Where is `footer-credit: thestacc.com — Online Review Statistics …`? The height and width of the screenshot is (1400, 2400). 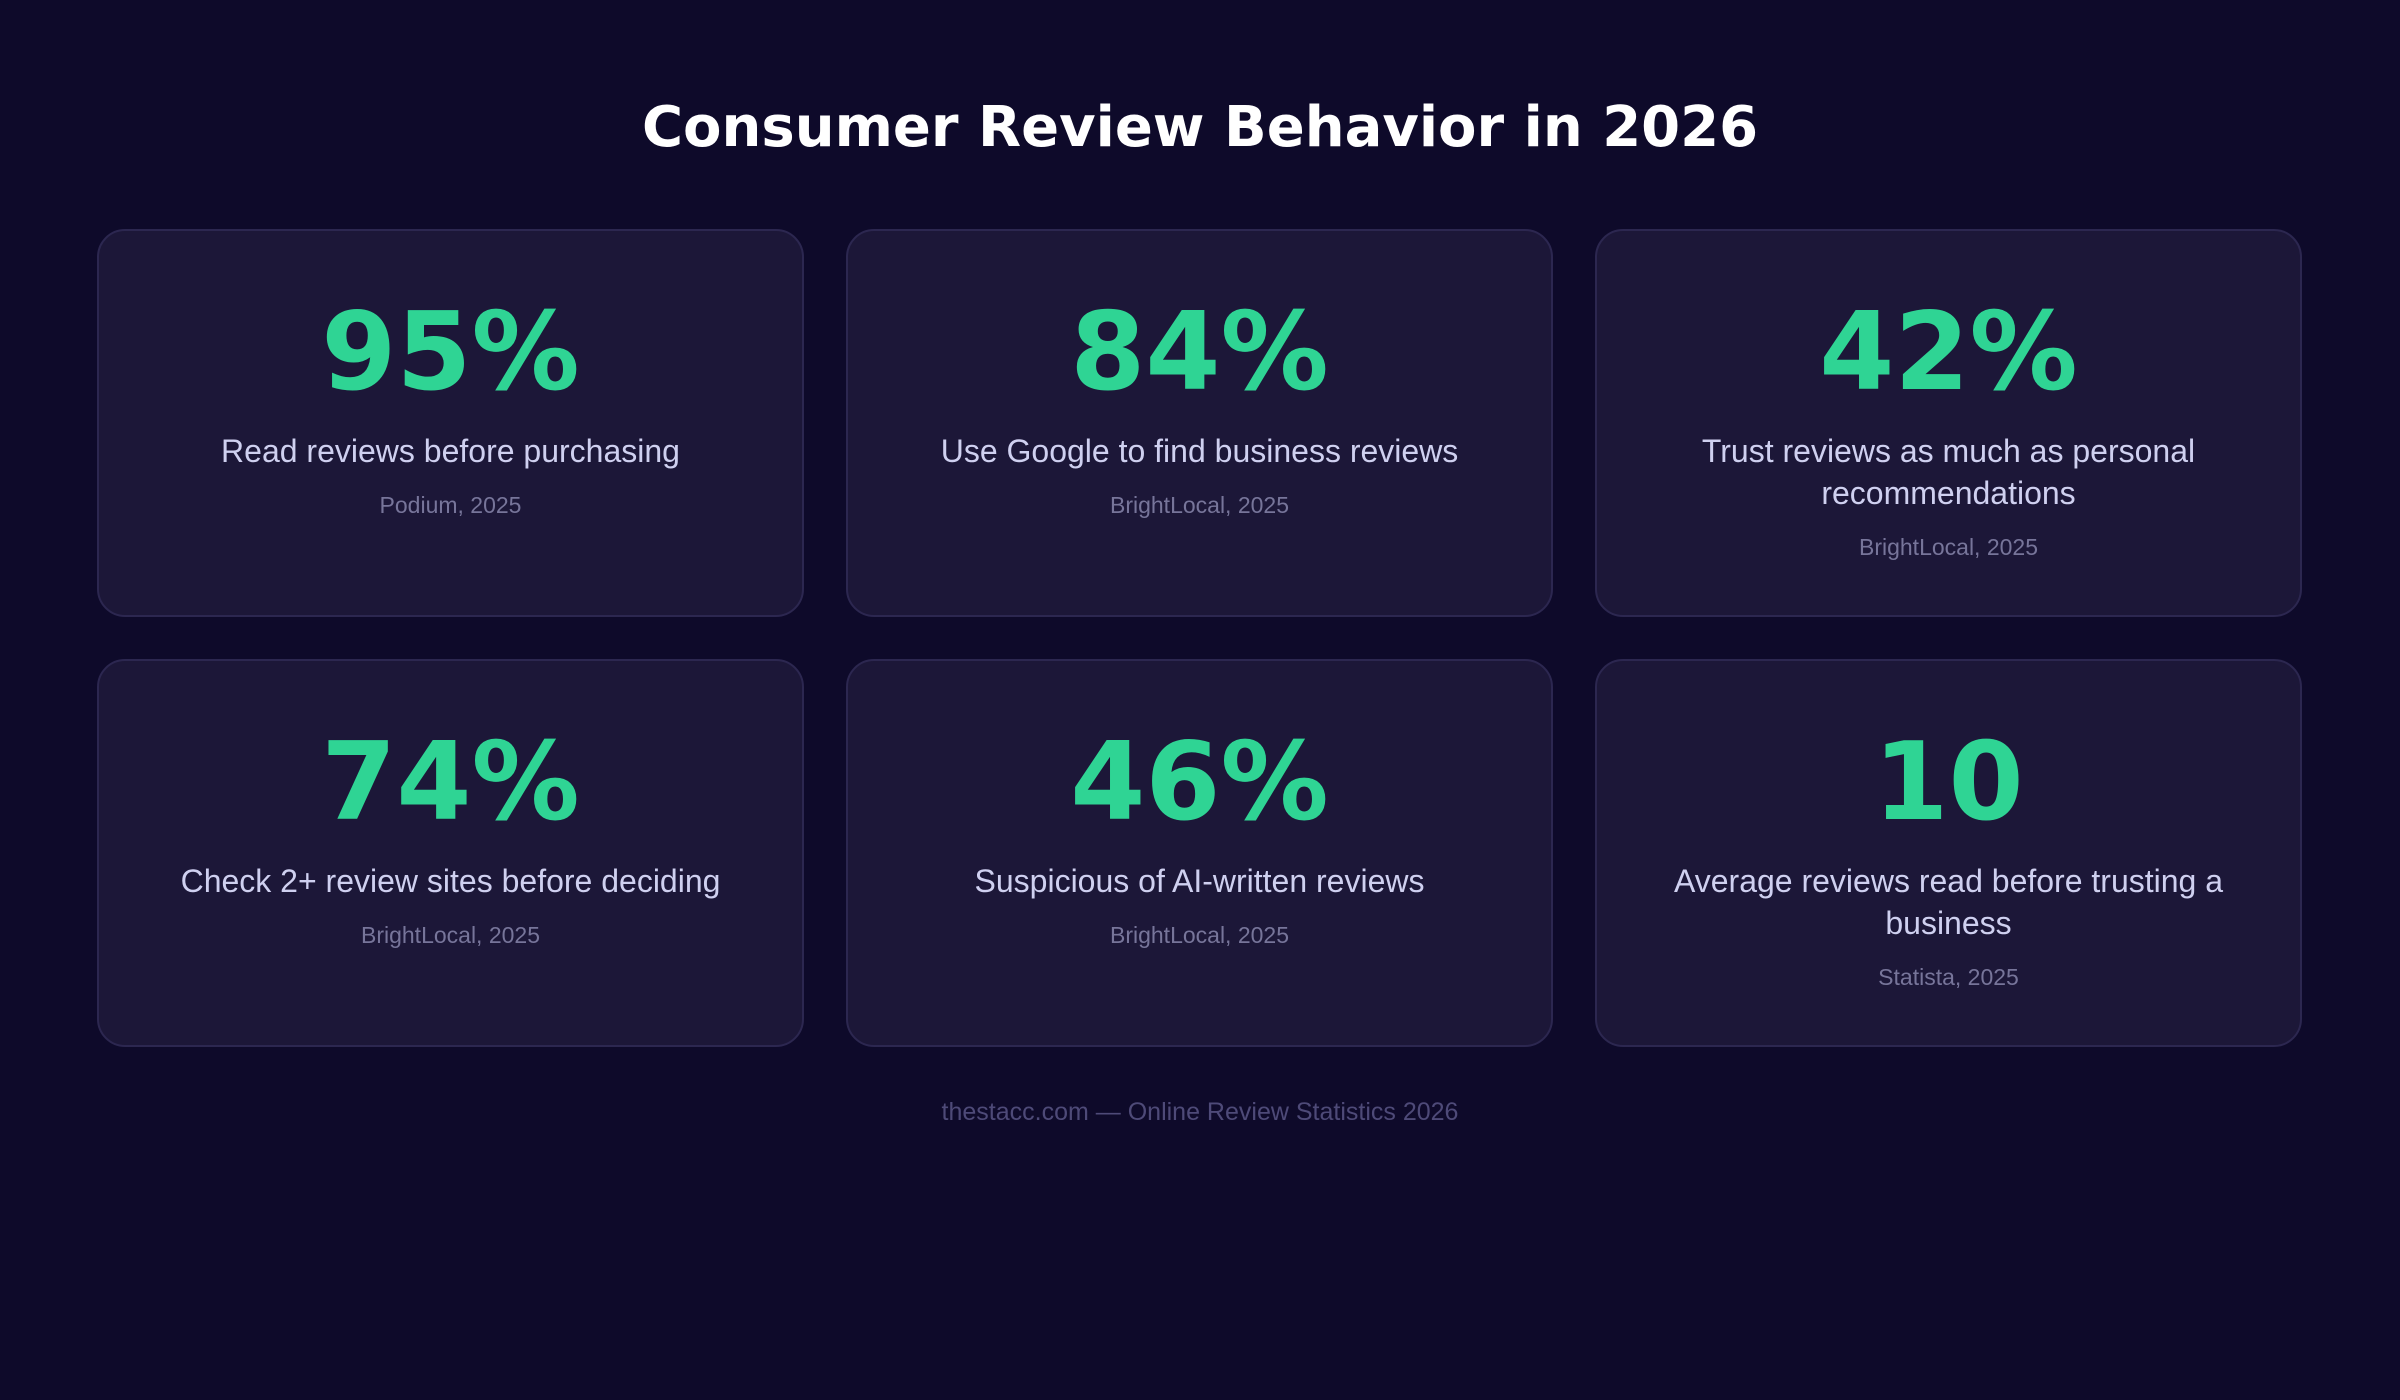
footer-credit: thestacc.com — Online Review Statistics … is located at coordinates (1200, 1112).